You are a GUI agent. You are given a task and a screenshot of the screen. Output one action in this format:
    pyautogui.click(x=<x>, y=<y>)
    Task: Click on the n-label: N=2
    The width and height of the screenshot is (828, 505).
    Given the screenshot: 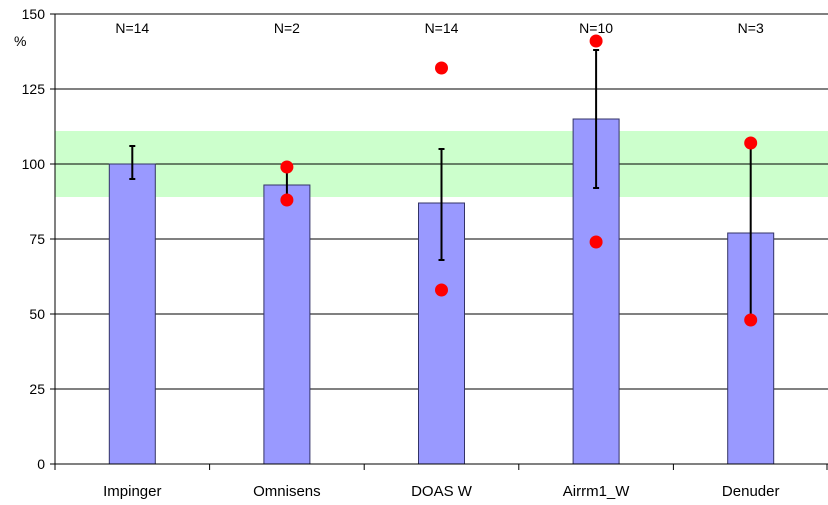 What is the action you would take?
    pyautogui.click(x=287, y=28)
    